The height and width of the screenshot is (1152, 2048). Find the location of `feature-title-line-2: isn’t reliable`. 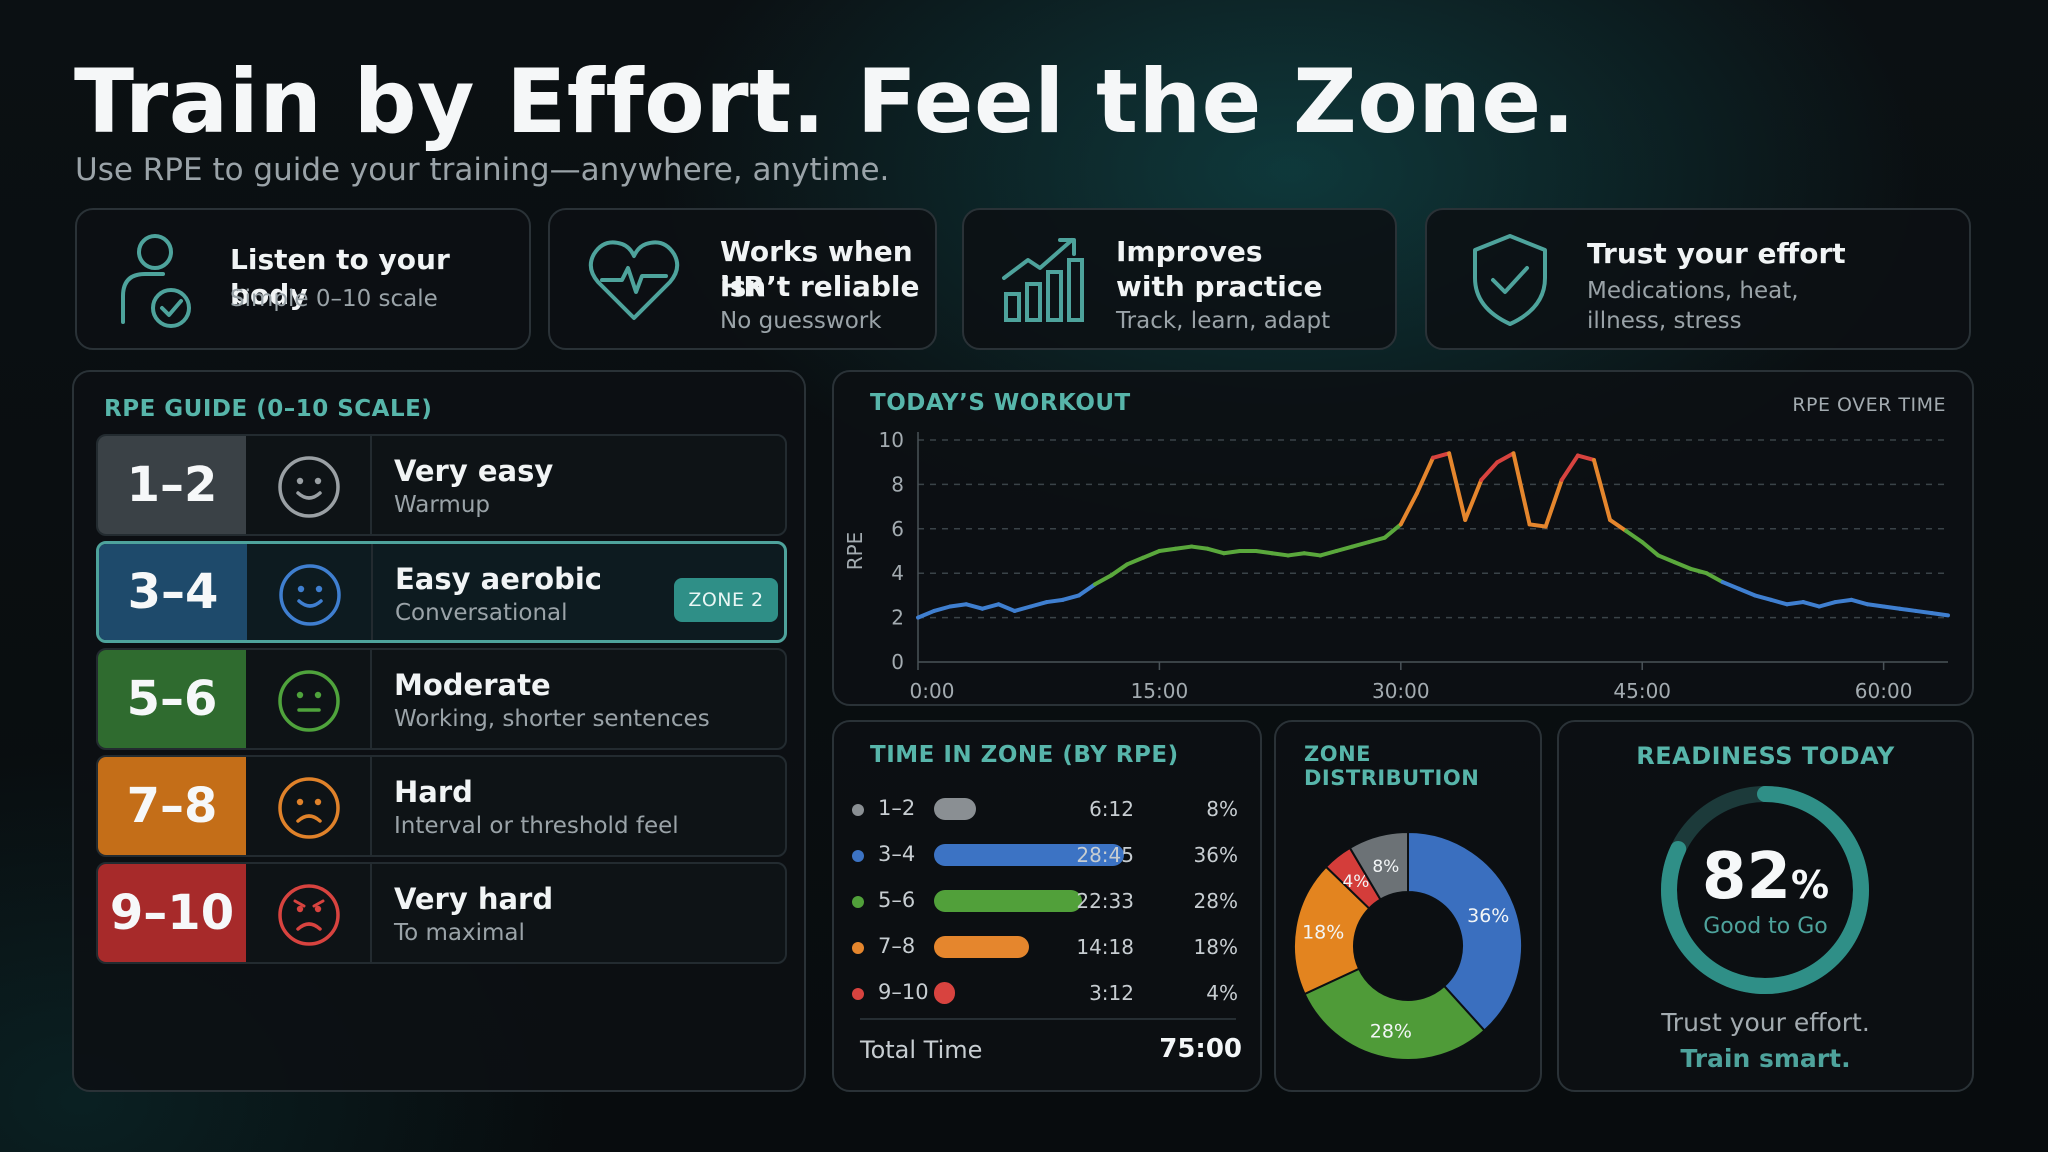

feature-title-line-2: isn’t reliable is located at coordinates (820, 286).